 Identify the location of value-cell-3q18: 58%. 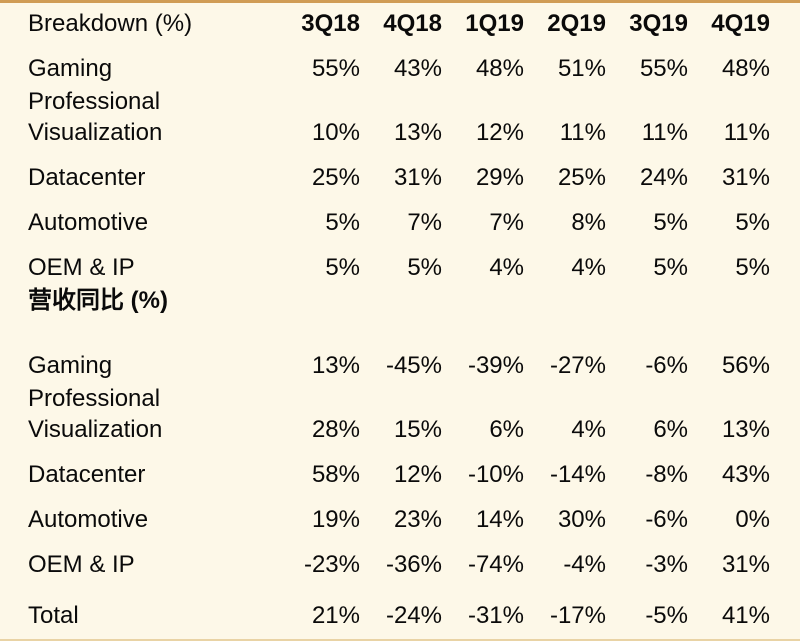
(335, 474).